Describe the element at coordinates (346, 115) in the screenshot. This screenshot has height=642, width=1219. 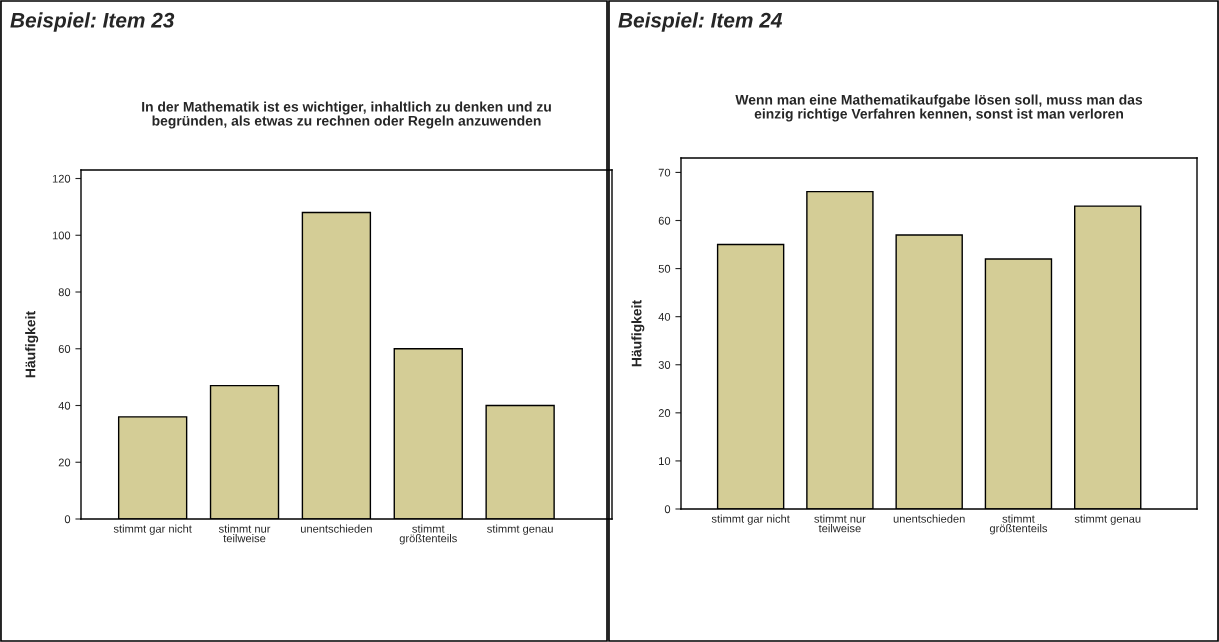
I see `chart-subtitle: In der Mathematik ist es wichtiger, inhaltlich zu denken und zu begründen, als etwas zu rechnen oder Regeln anzuwenden` at that location.